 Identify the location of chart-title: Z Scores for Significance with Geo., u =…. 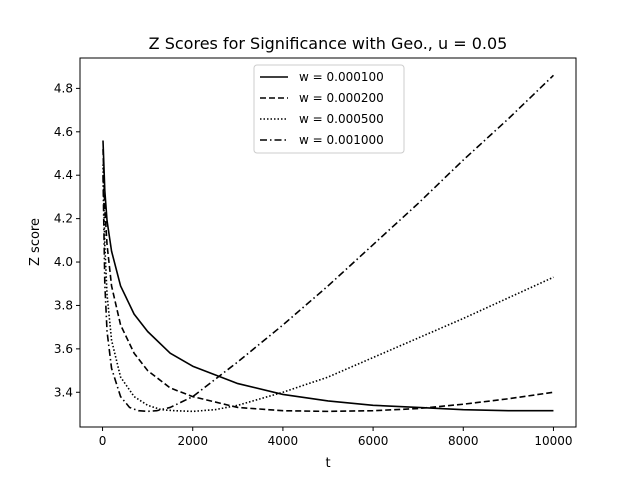
(328, 43).